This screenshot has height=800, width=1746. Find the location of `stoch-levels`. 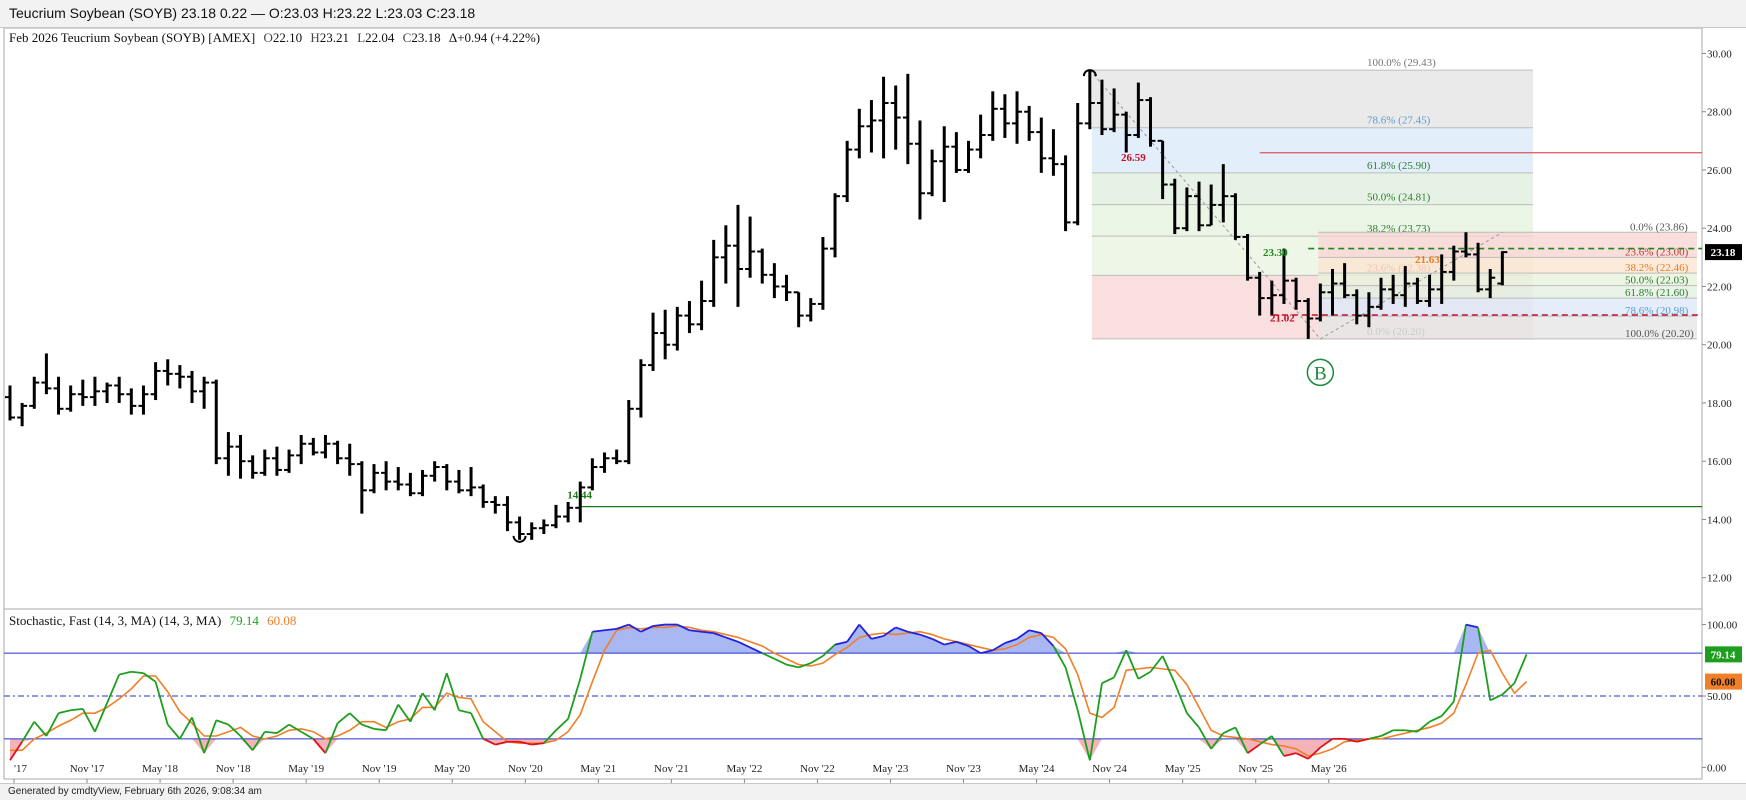

stoch-levels is located at coordinates (853, 696).